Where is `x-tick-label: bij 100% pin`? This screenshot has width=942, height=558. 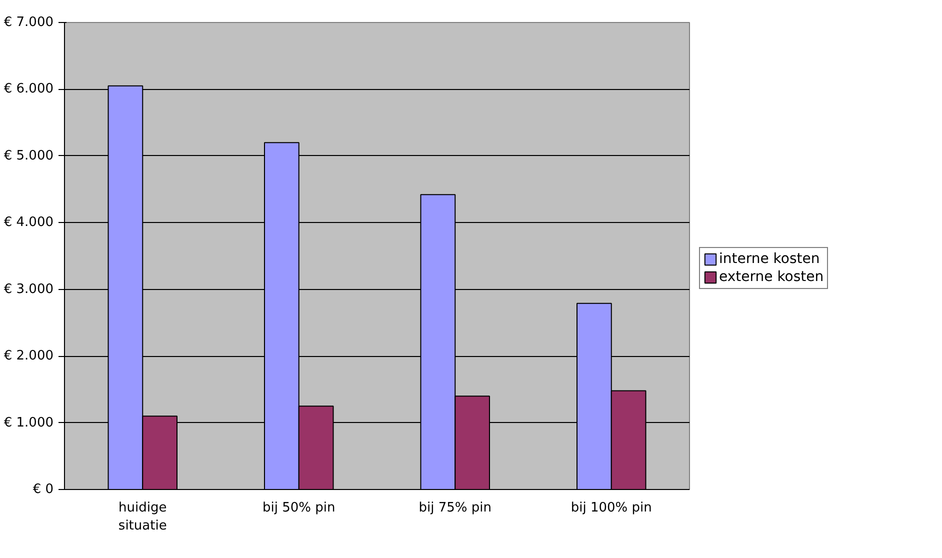
x-tick-label: bij 100% pin is located at coordinates (611, 508).